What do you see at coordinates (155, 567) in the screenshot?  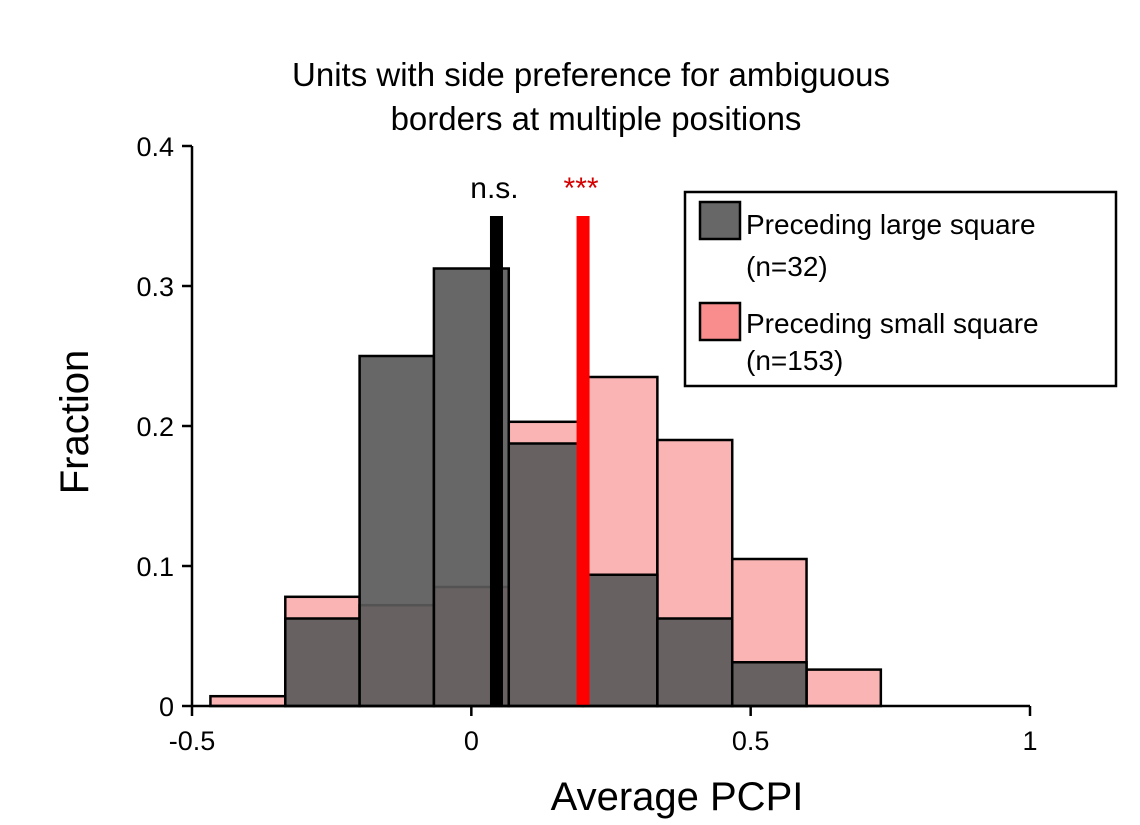 I see `y-tick-label: 0.1` at bounding box center [155, 567].